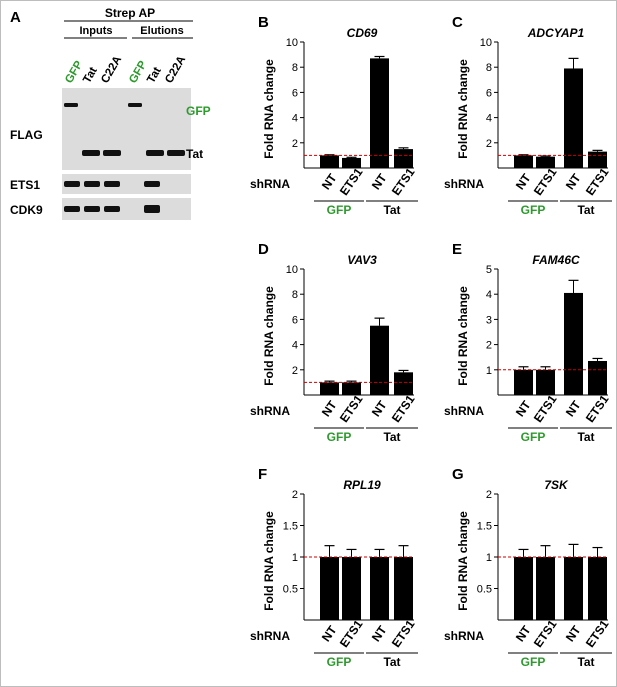  Describe the element at coordinates (135, 105) in the screenshot. I see `band-flag-gfp-elution` at that location.